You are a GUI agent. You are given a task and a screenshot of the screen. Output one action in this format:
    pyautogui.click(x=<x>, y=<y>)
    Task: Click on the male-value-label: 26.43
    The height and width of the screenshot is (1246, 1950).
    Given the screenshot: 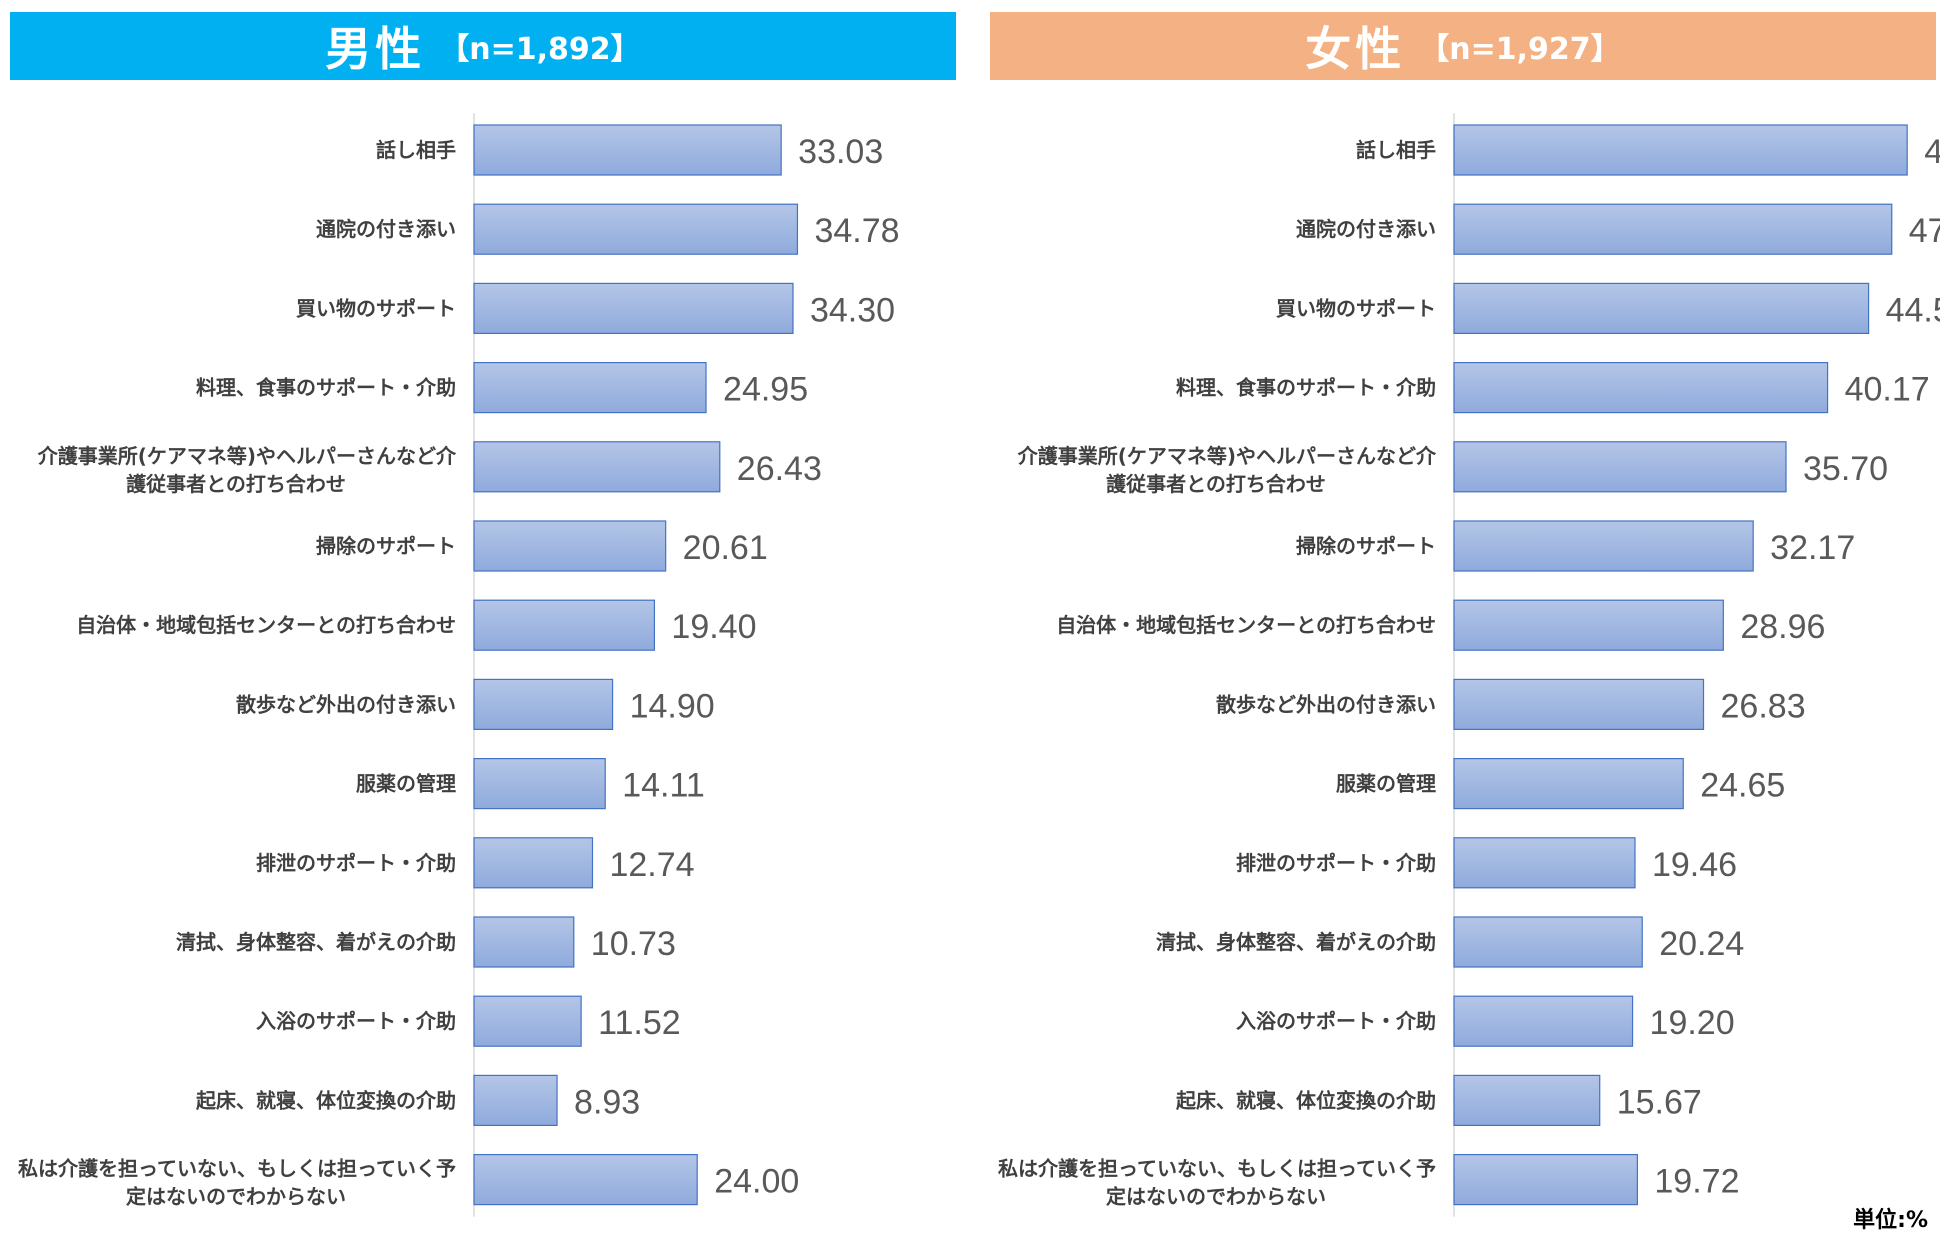 What is the action you would take?
    pyautogui.click(x=779, y=469)
    